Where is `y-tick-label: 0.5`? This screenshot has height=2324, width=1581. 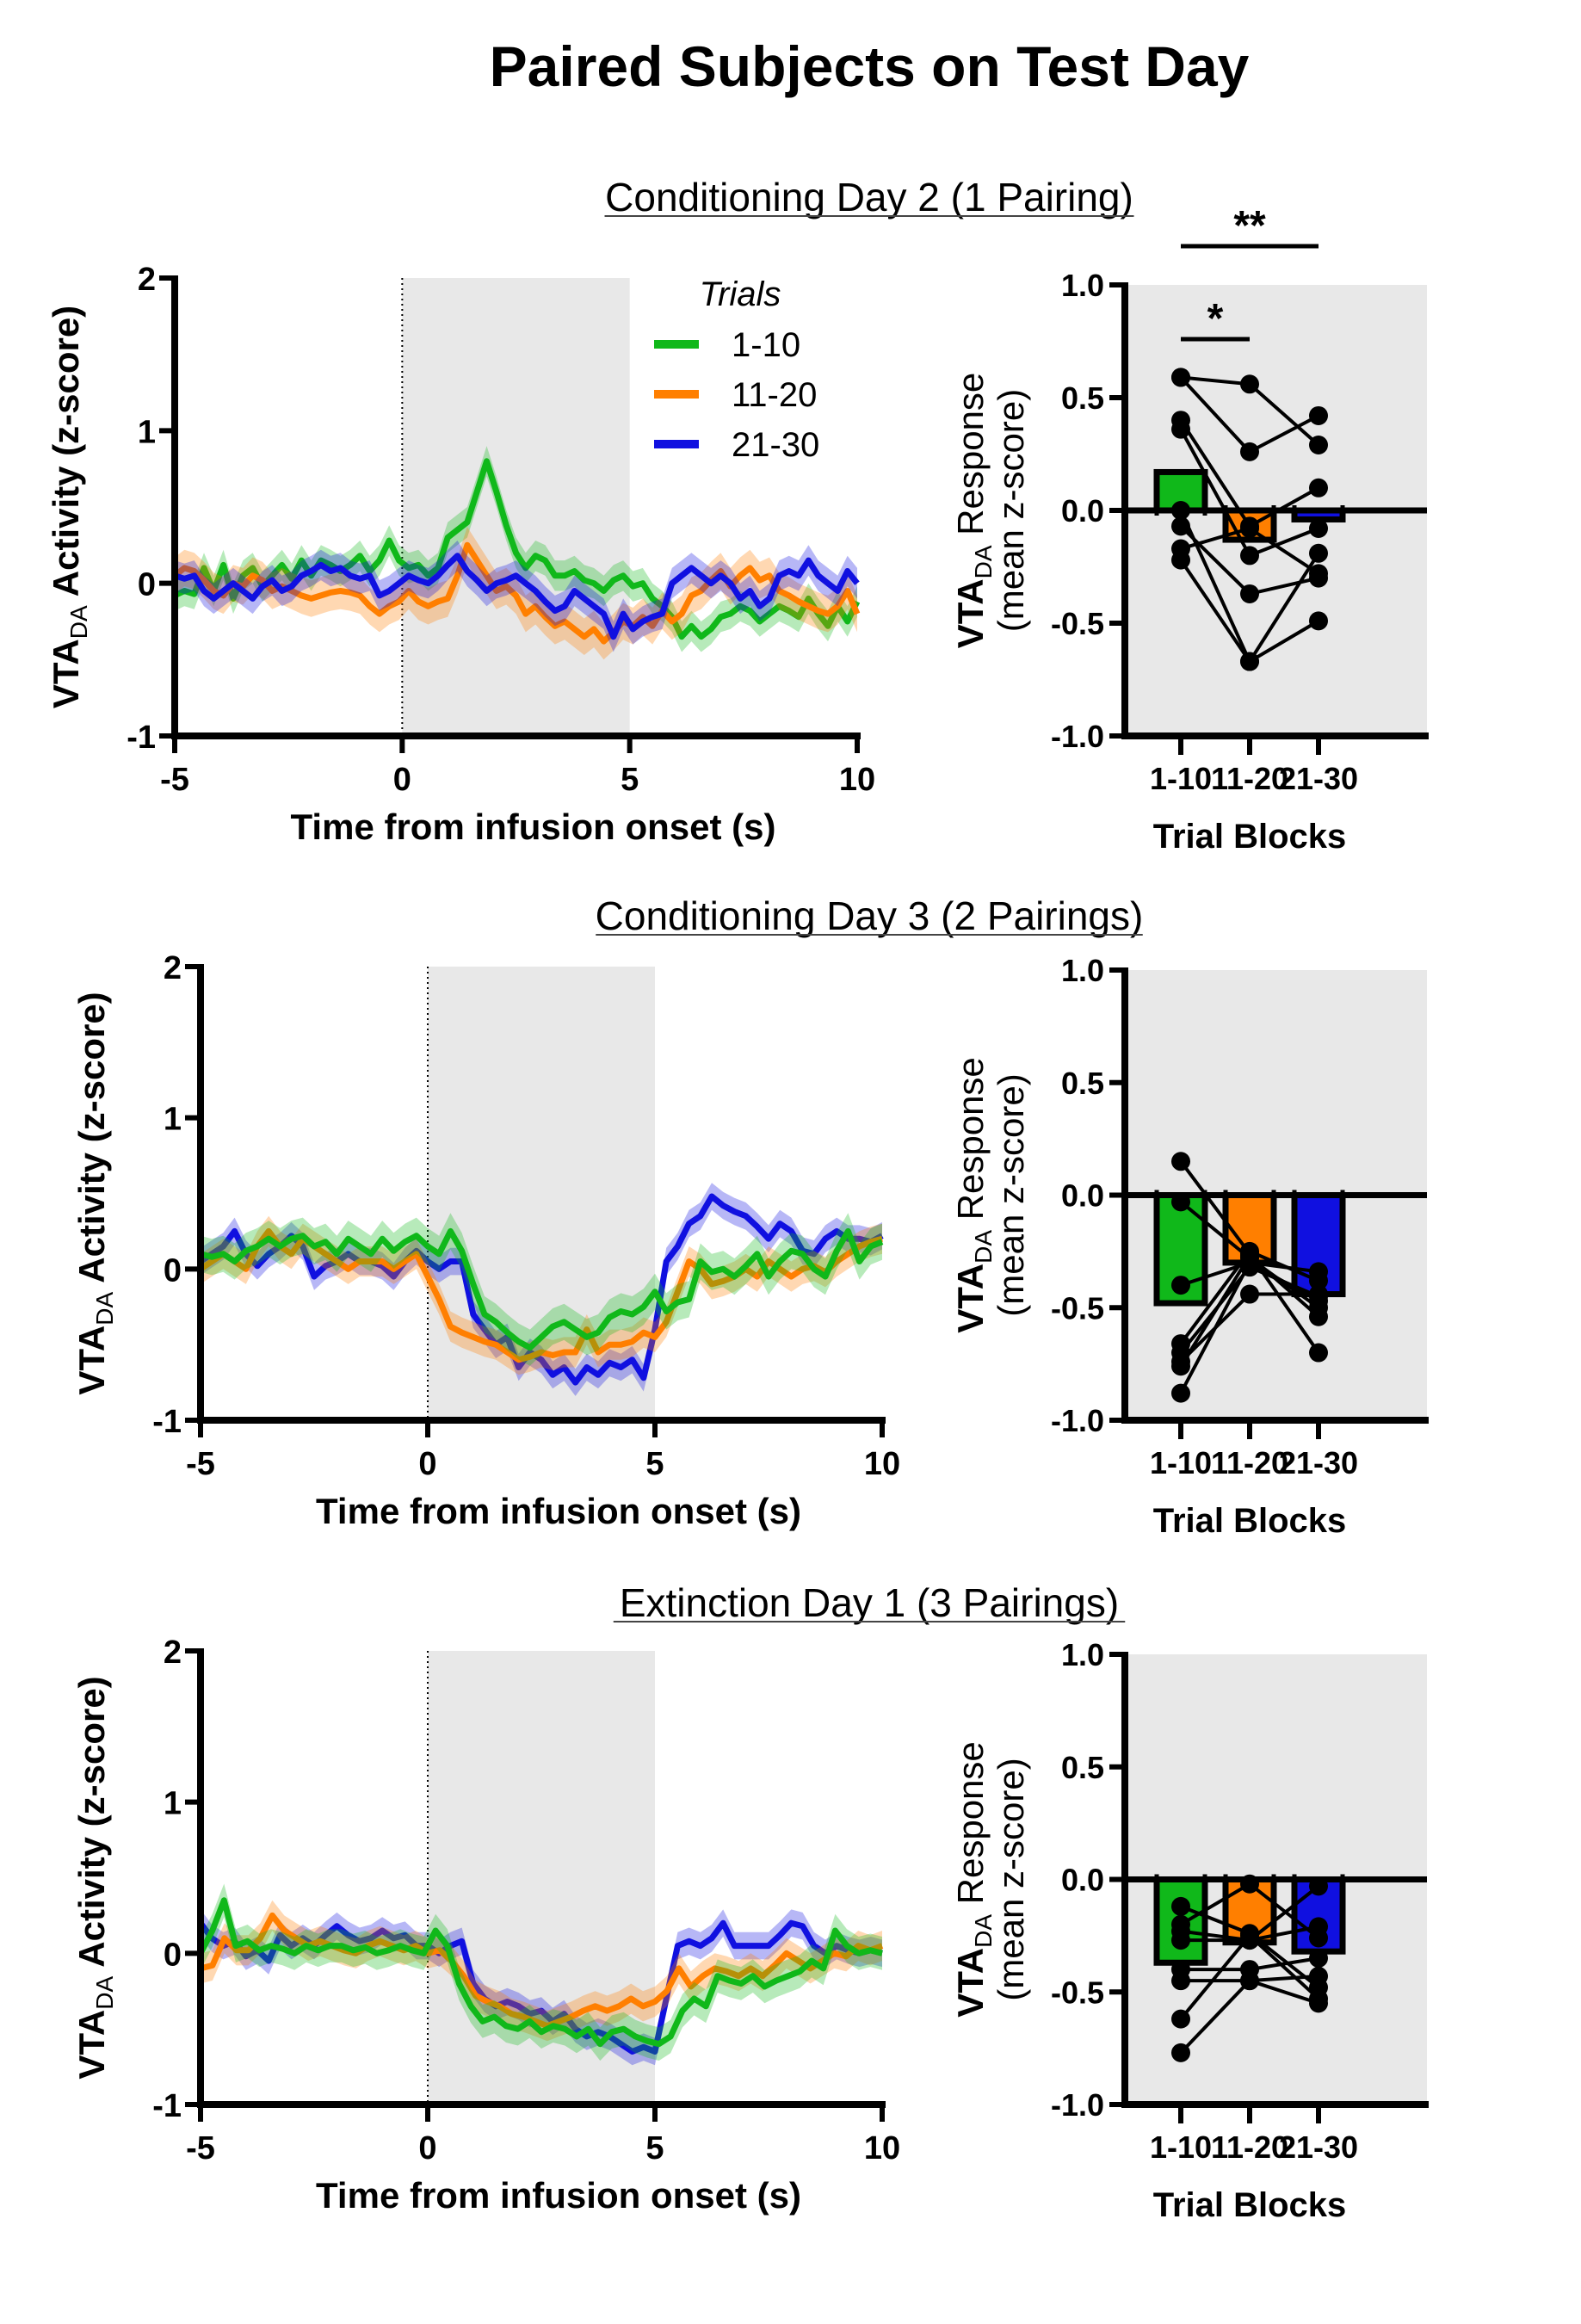 y-tick-label: 0.5 is located at coordinates (1082, 1083).